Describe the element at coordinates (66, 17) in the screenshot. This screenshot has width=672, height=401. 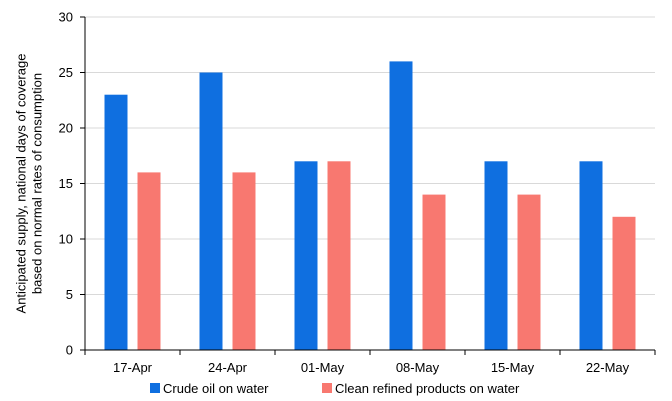
I see `y-tick-label: 30` at that location.